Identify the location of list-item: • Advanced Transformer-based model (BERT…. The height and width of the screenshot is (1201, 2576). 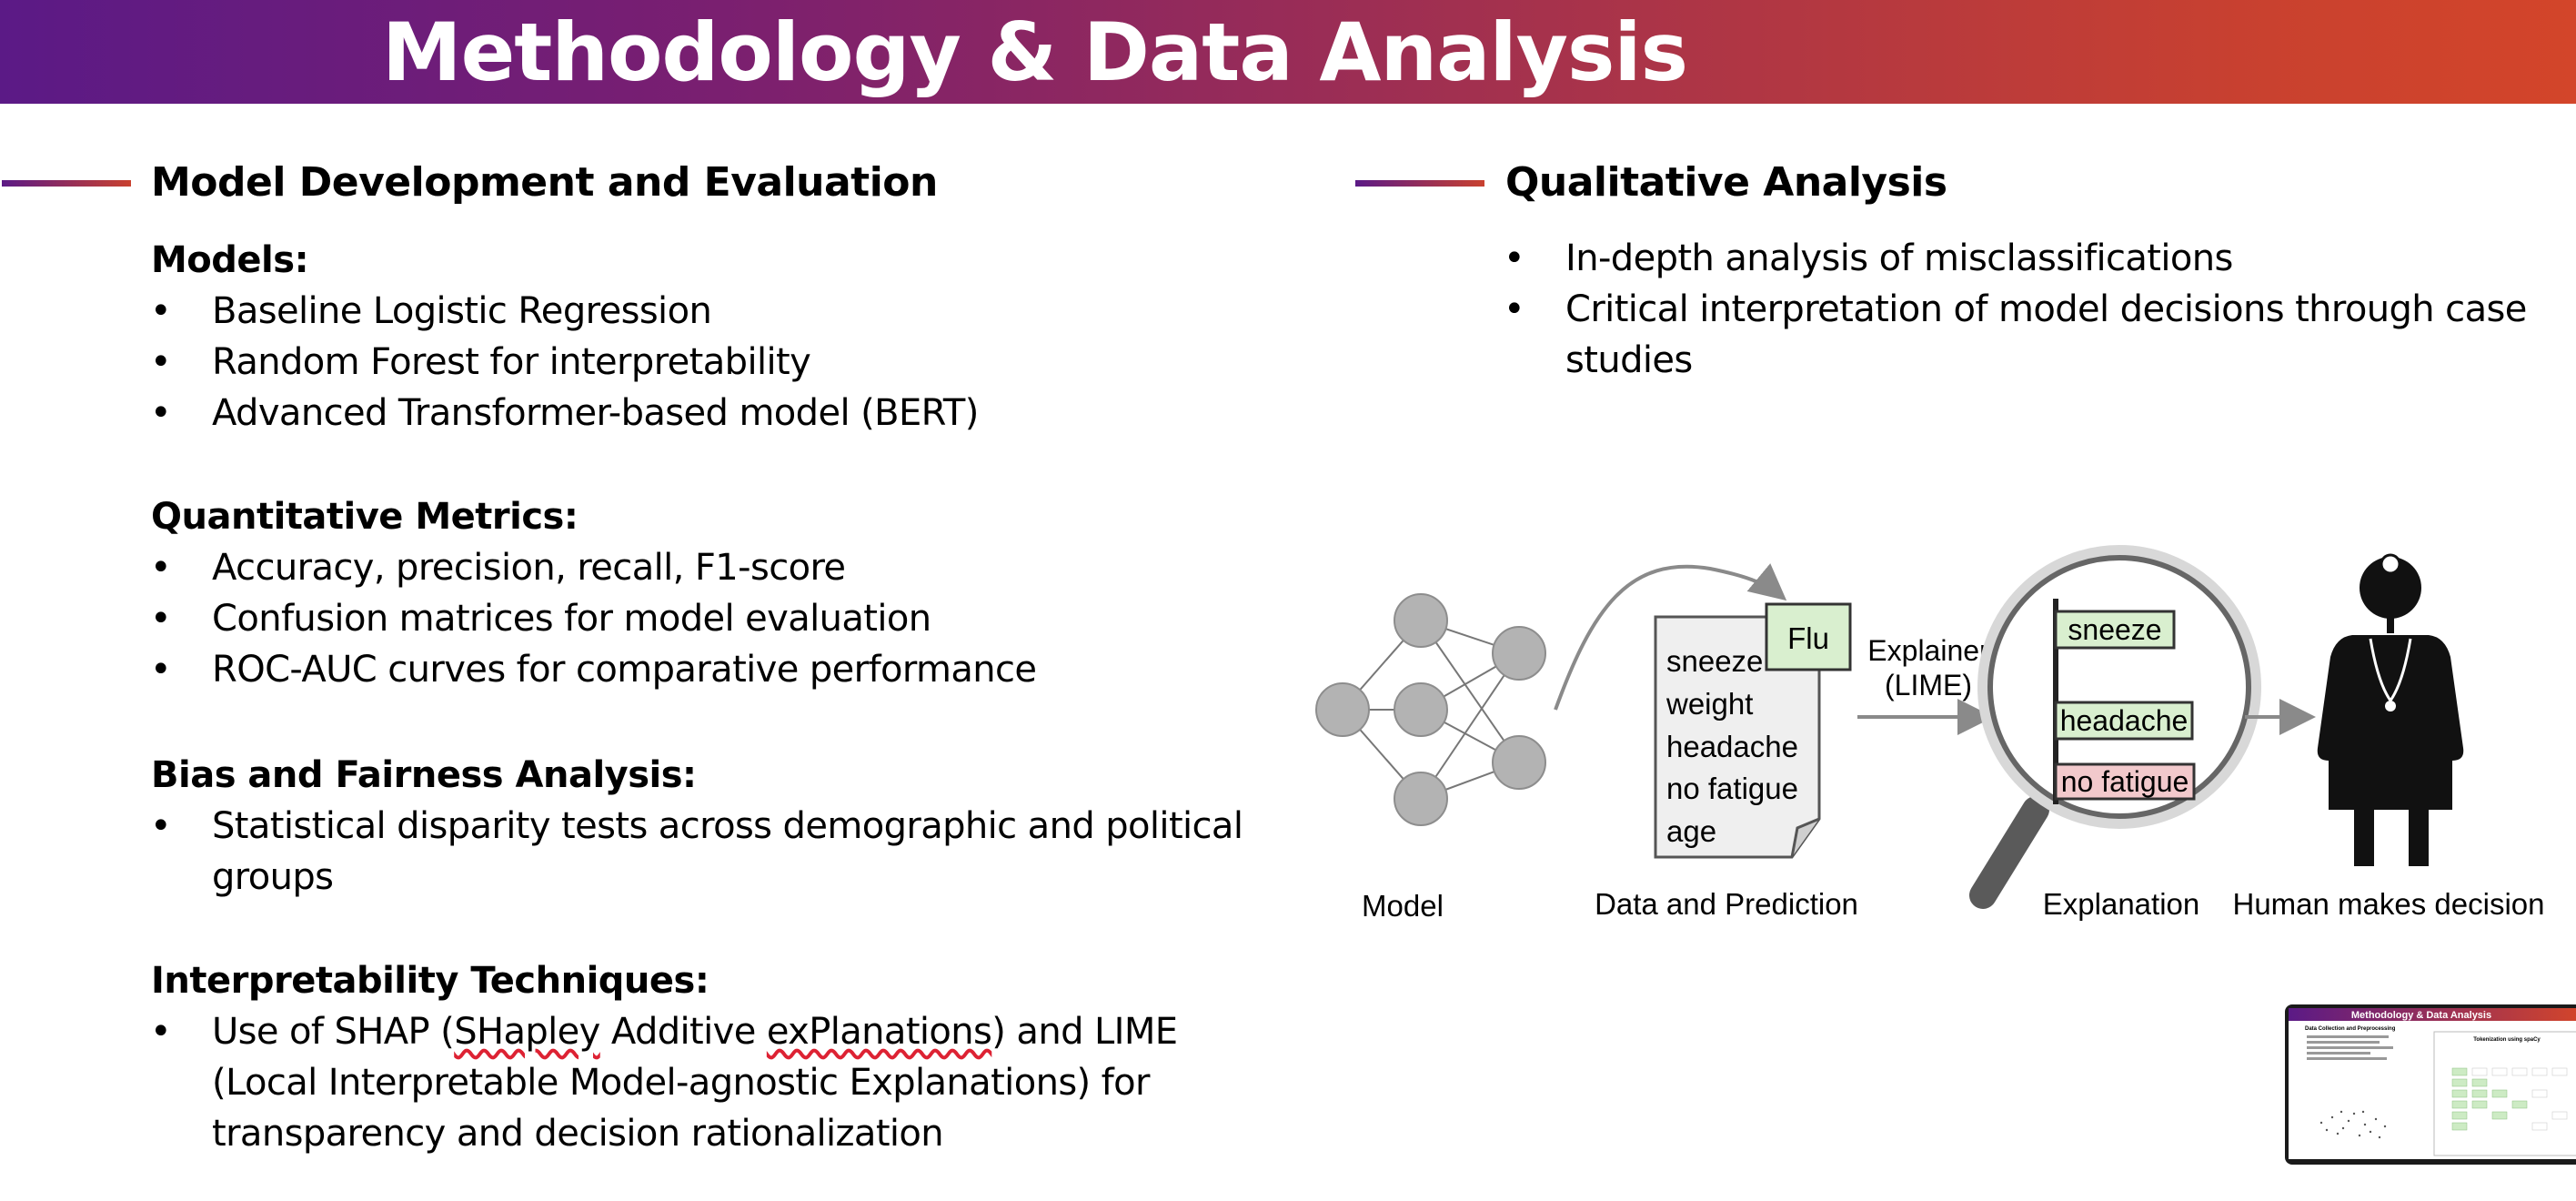
(704, 413).